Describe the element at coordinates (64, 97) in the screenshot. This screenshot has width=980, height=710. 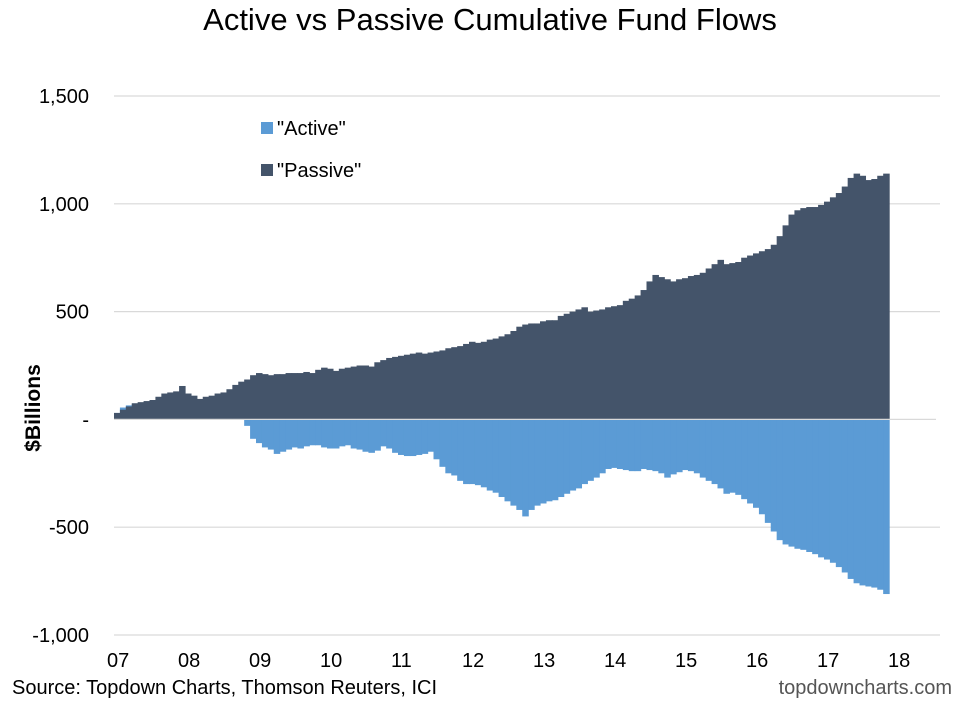
I see `y-tick-label: 1,500` at that location.